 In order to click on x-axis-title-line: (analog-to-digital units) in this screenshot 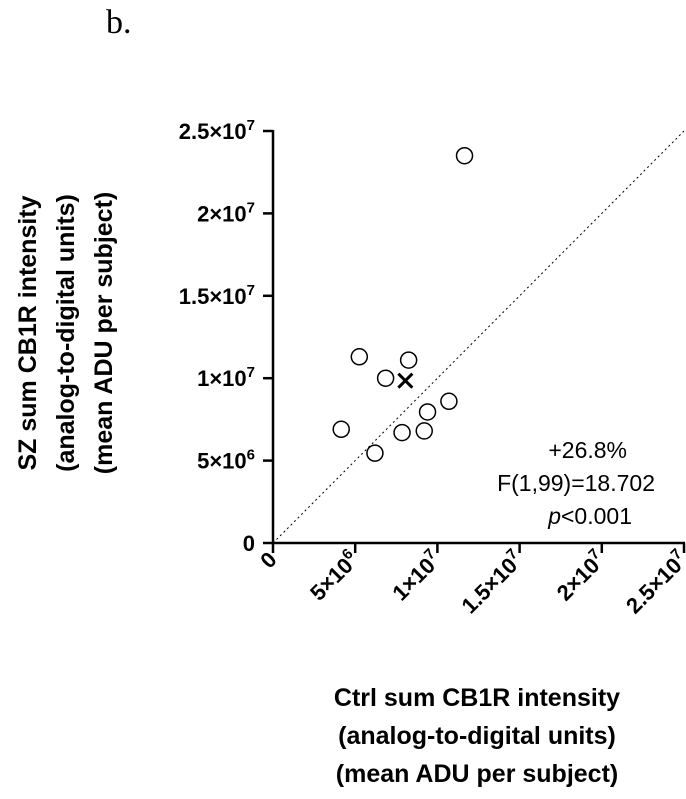, I will do `click(477, 736)`.